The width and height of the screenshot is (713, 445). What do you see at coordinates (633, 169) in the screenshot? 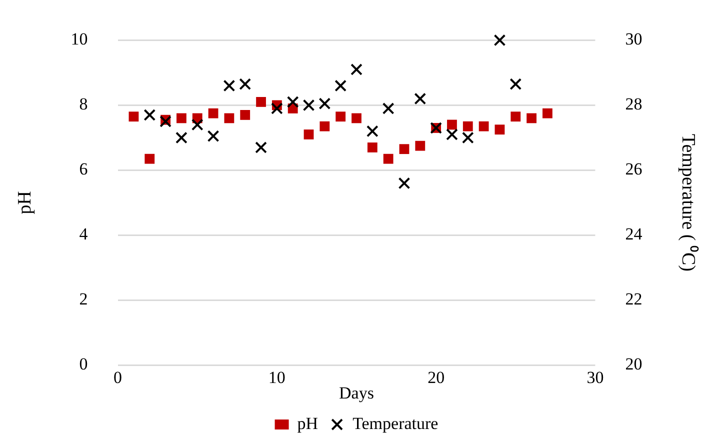
I see `y2-tick-label: 26` at bounding box center [633, 169].